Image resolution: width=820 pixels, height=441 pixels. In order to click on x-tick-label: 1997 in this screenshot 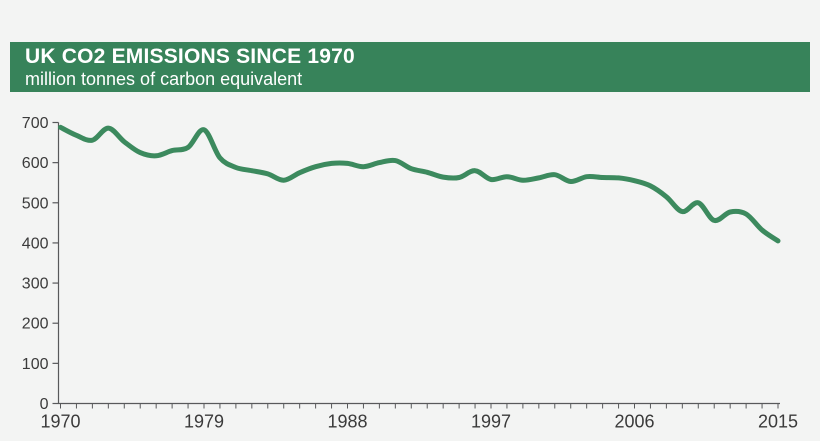, I will do `click(491, 422)`.